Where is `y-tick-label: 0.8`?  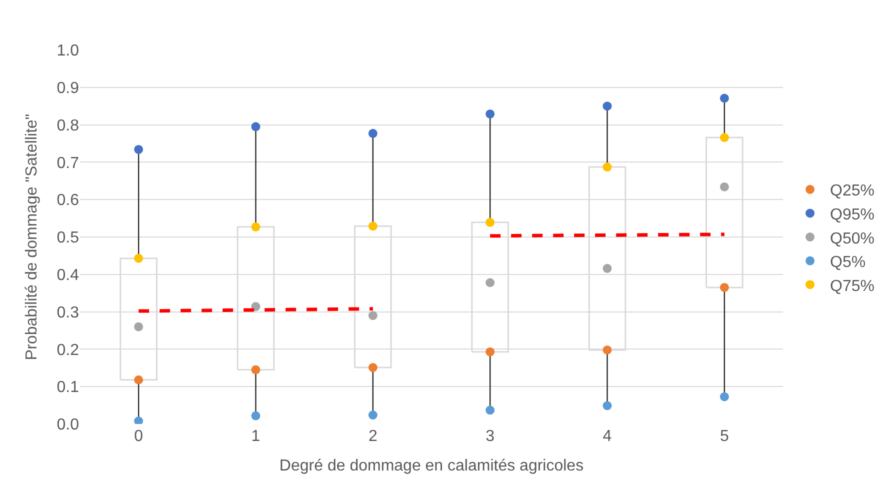 y-tick-label: 0.8 is located at coordinates (68, 125).